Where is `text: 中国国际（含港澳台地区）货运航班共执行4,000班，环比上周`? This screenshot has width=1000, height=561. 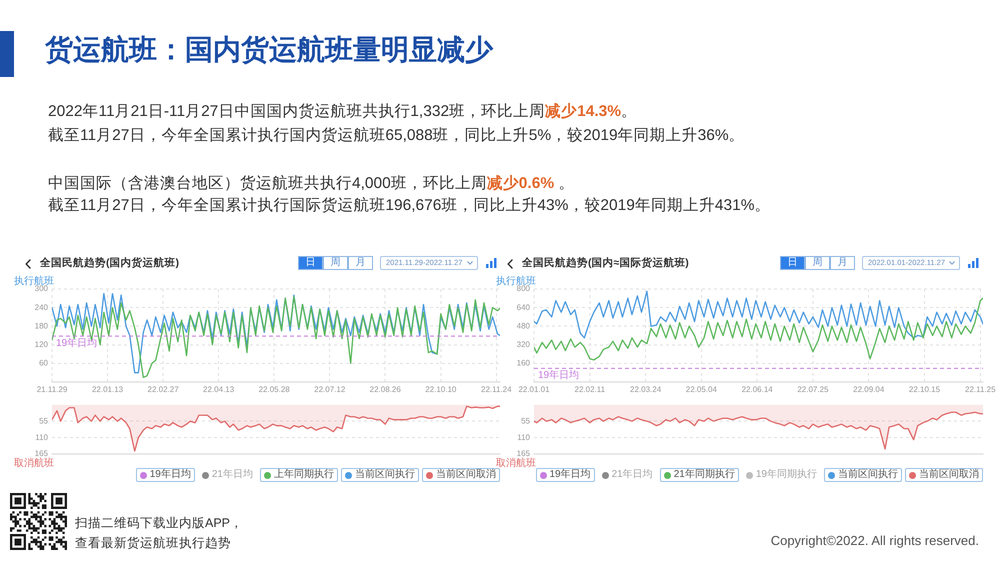
text: 中国国际（含港澳台地区）货运航班共执行4,000班，环比上周 is located at coordinates (267, 183).